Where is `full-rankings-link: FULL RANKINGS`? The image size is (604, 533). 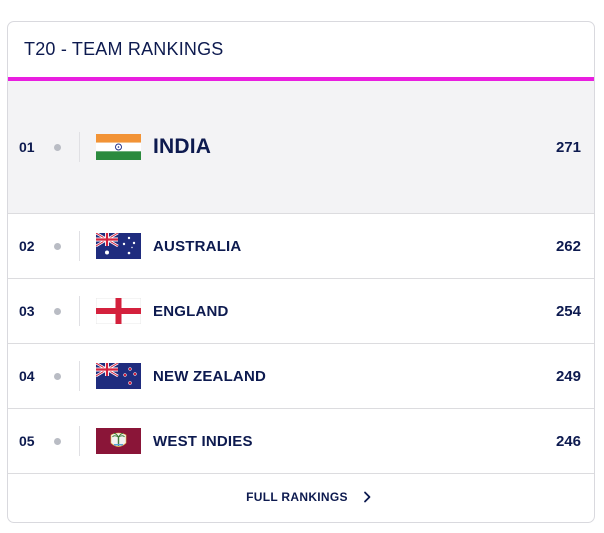
full-rankings-link: FULL RANKINGS is located at coordinates (309, 497).